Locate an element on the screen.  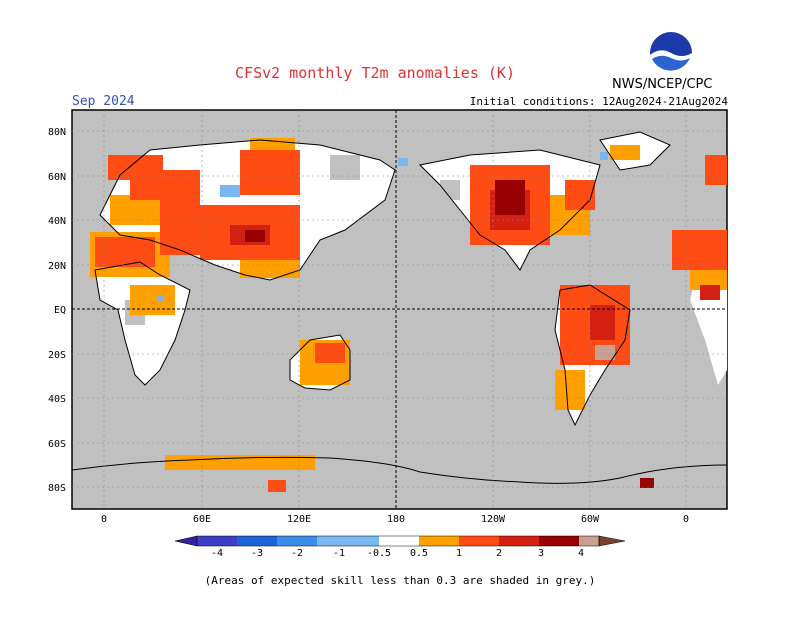
lat-label: 60N is located at coordinates (57, 177).